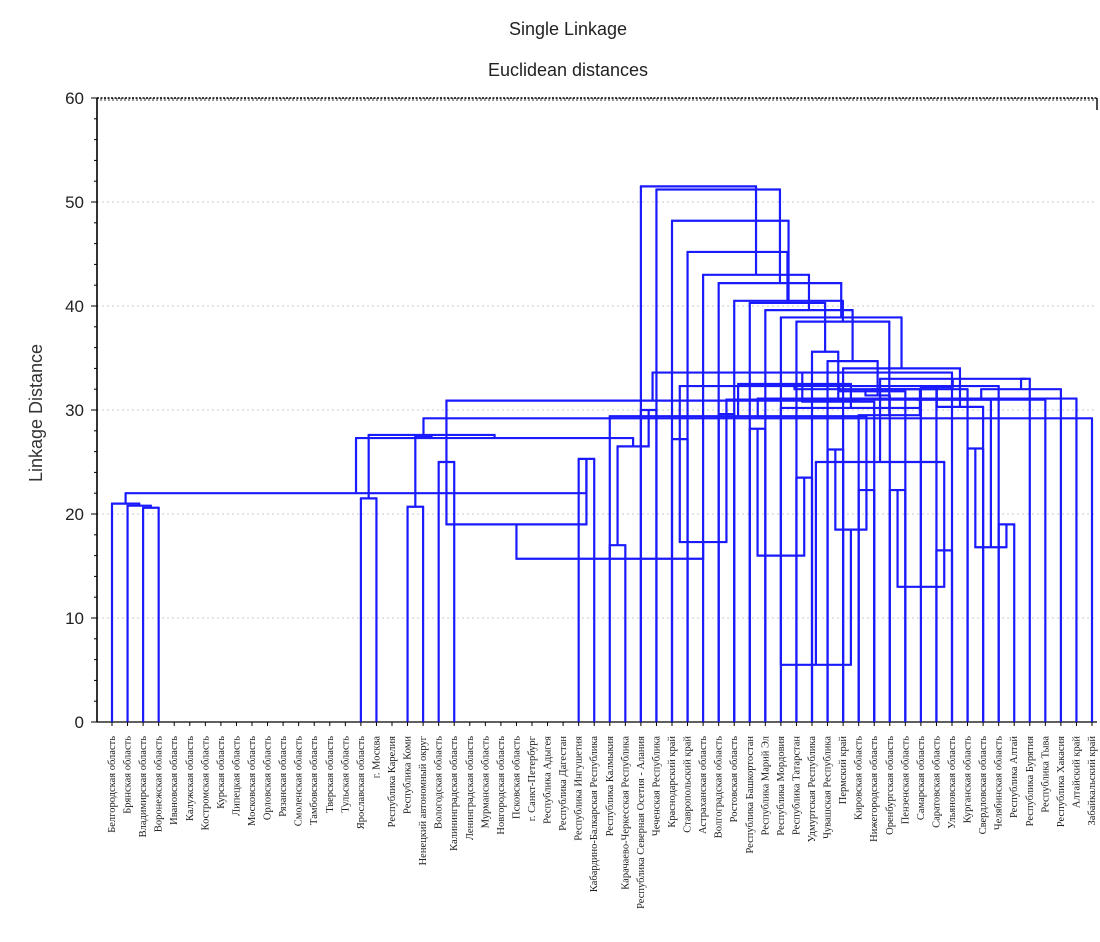 This screenshot has height=942, width=1100. Describe the element at coordinates (345, 774) in the screenshot. I see `leaf-label: Тульская область` at that location.